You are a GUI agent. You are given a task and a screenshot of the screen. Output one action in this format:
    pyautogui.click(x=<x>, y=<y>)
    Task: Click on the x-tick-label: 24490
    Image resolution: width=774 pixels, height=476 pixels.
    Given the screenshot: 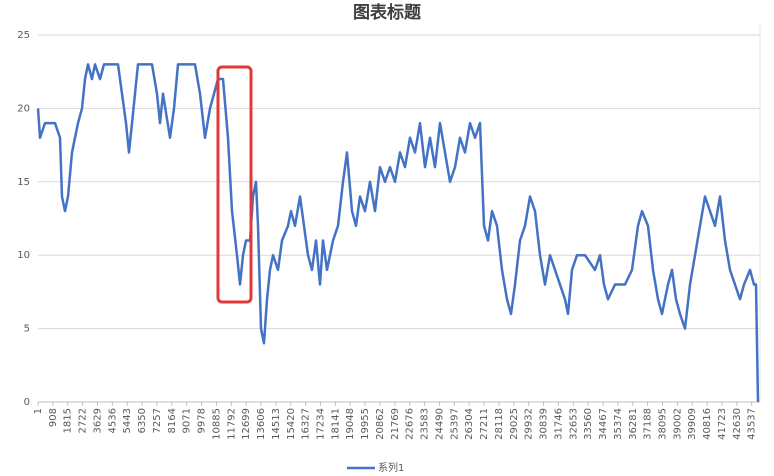 What is the action you would take?
    pyautogui.click(x=439, y=424)
    